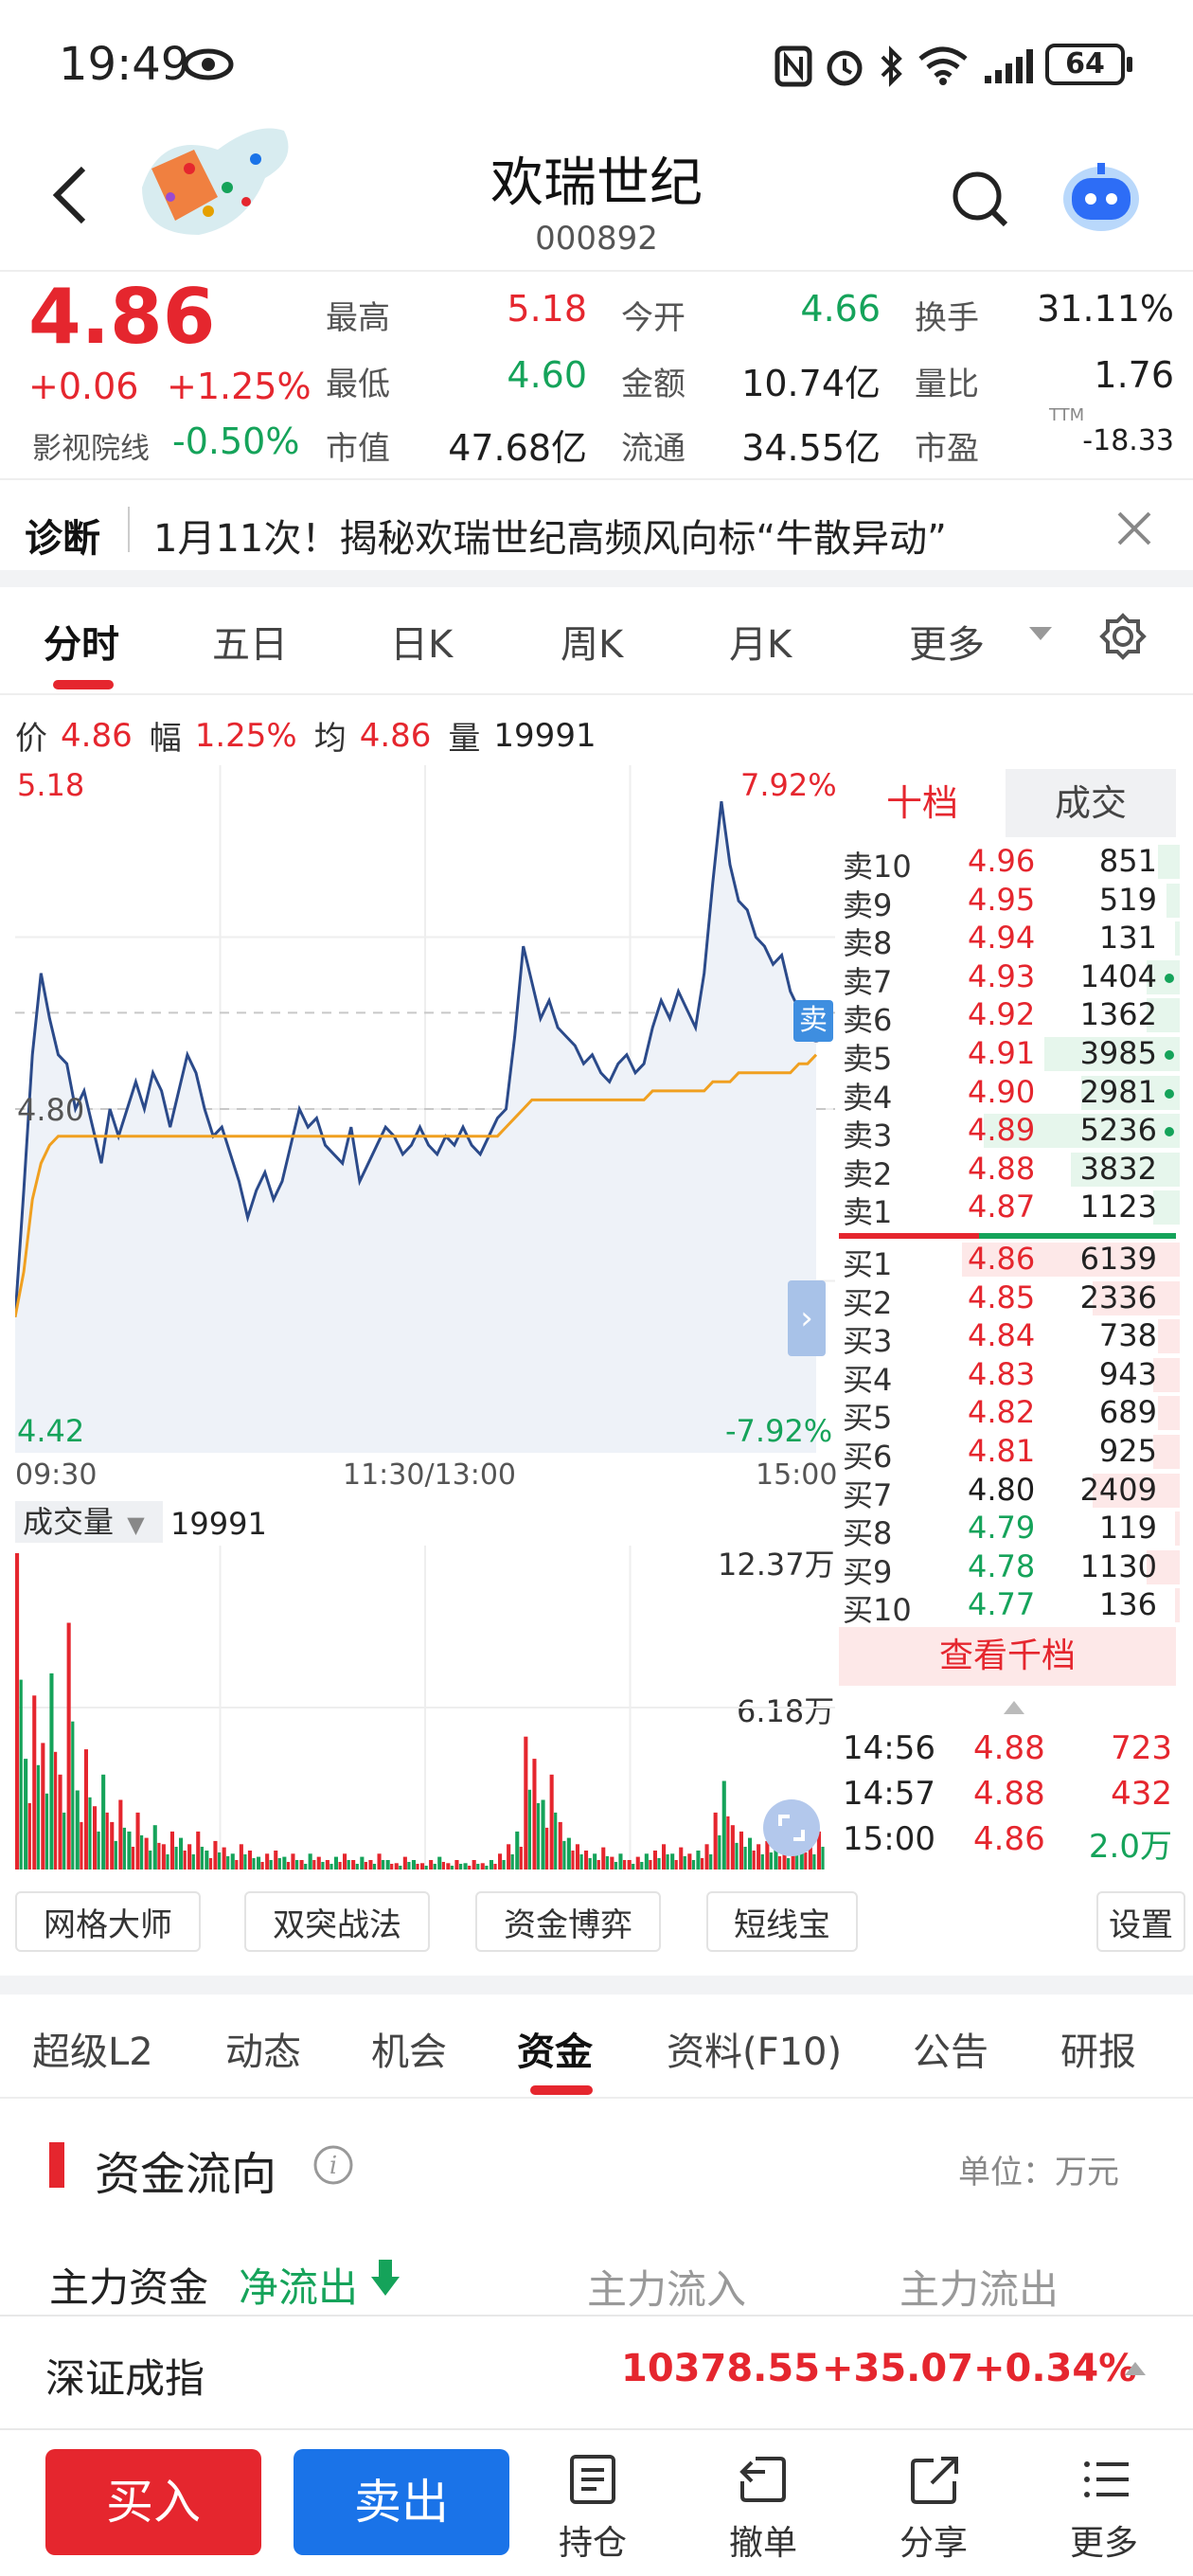 The height and width of the screenshot is (2576, 1193). I want to click on info-tab-5: 公告, so click(950, 2052).